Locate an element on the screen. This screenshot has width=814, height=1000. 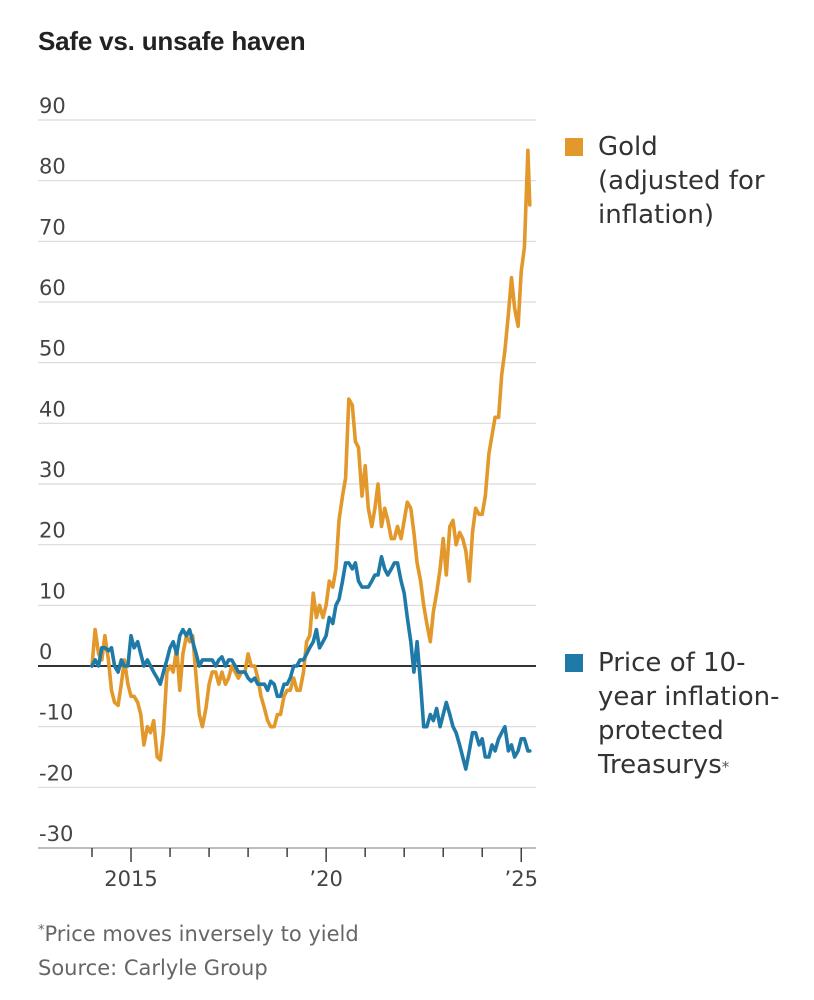
legend-label-gold: Gold (adjusted for inflation) is located at coordinates (681, 181).